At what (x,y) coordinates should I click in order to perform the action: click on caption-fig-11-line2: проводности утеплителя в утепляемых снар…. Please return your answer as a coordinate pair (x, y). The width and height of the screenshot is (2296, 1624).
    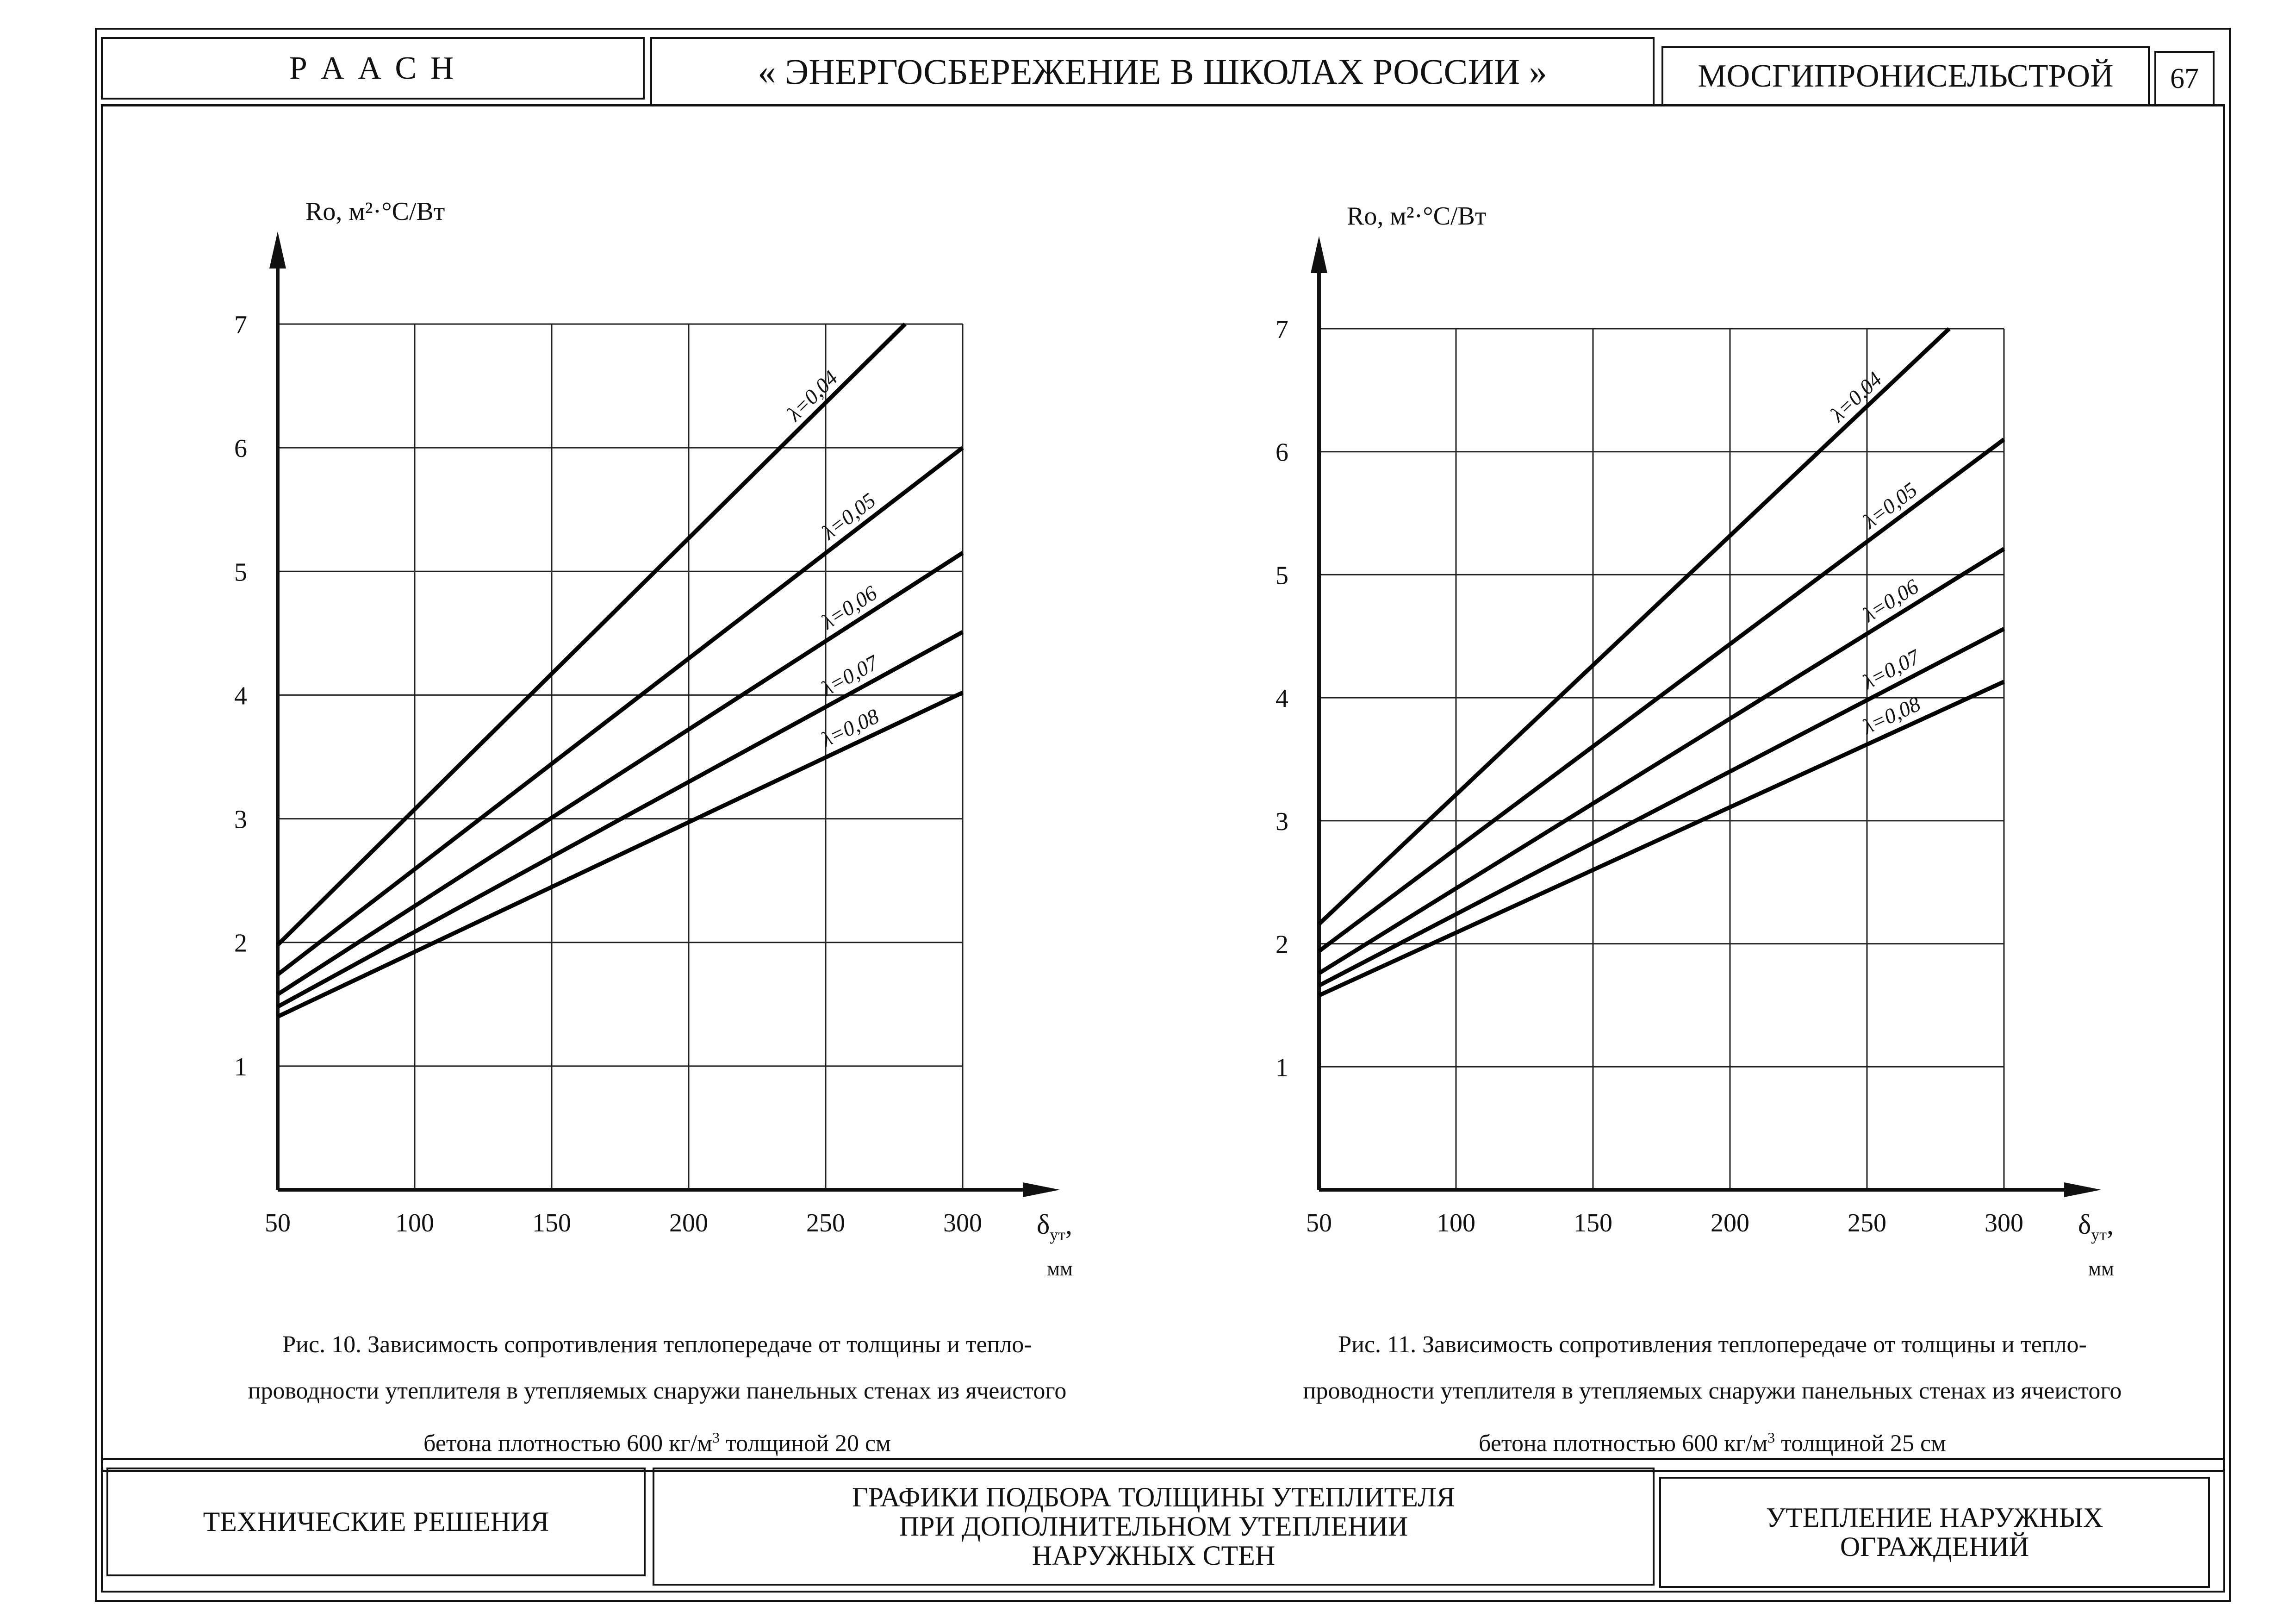
    Looking at the image, I should click on (1712, 1391).